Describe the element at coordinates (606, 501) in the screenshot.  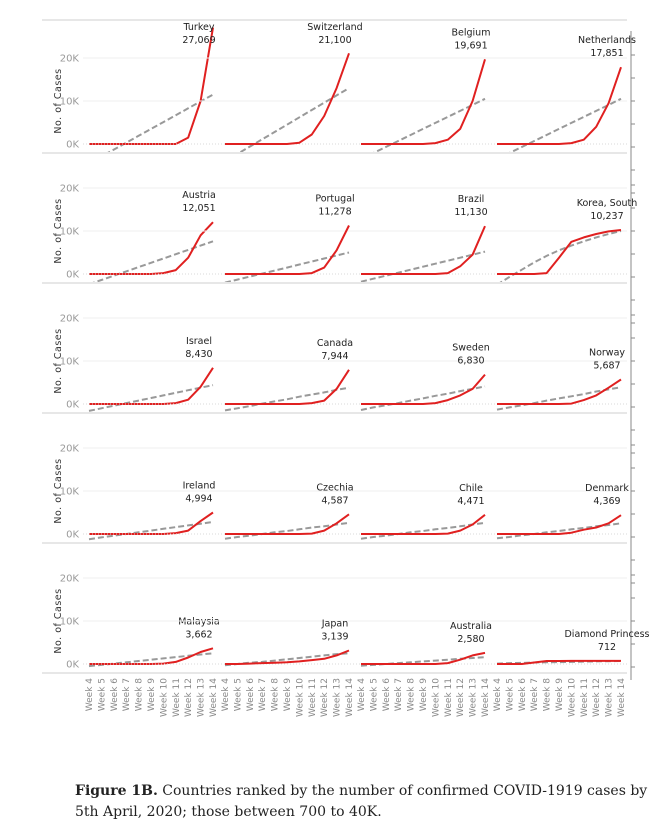
I see `value-label: 4,369` at that location.